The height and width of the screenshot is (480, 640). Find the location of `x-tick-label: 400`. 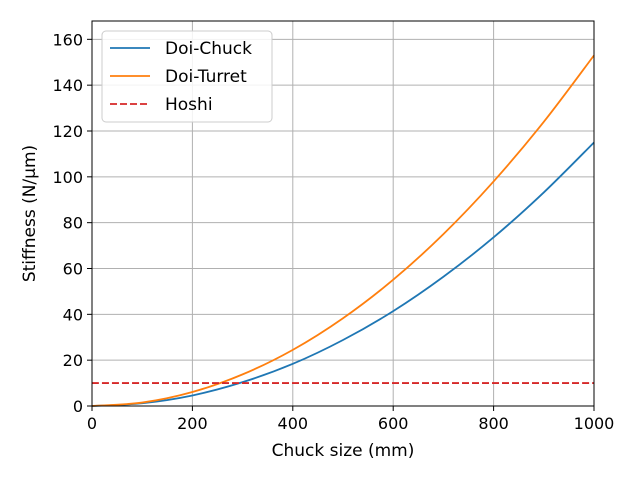

x-tick-label: 400 is located at coordinates (293, 423).